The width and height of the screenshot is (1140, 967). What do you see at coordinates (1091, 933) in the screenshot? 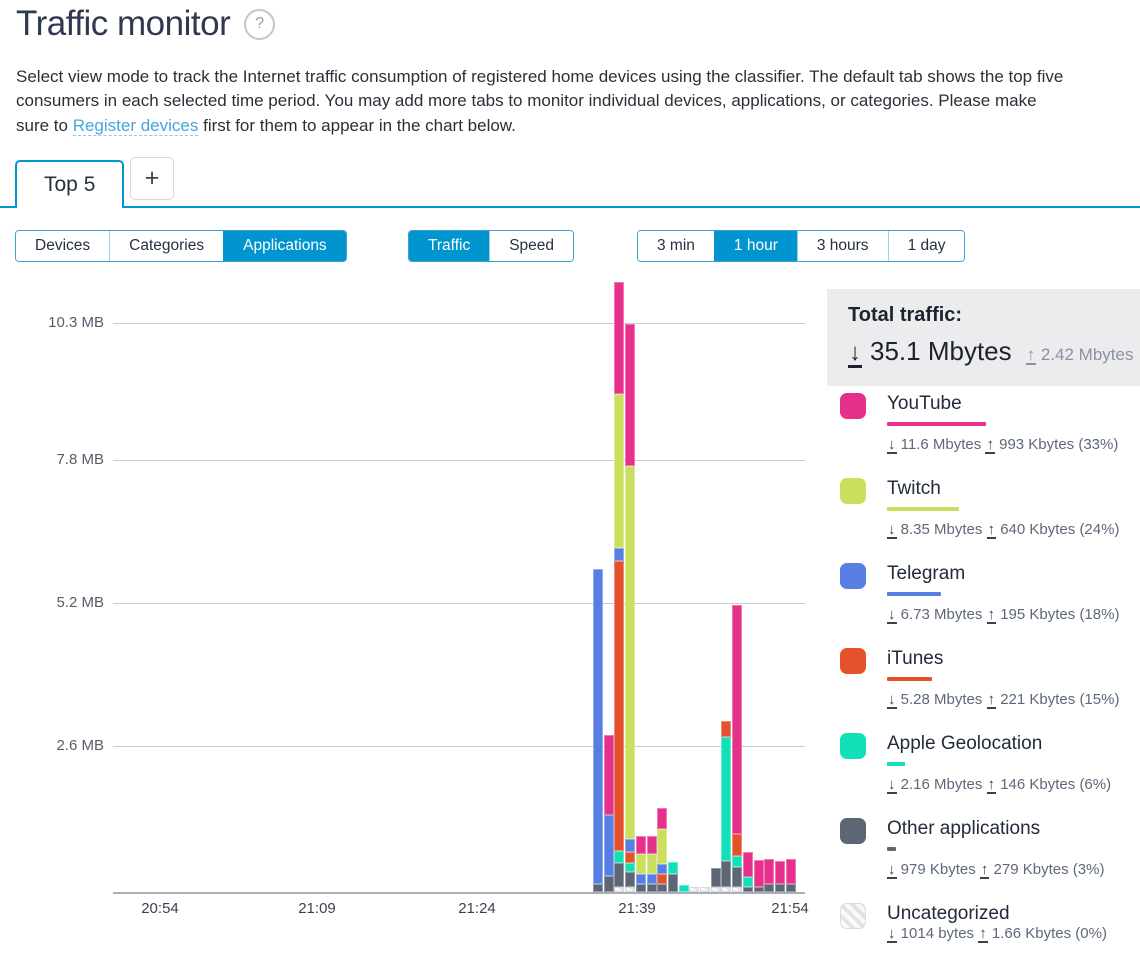
I see `legend-share-percent: (0%)` at bounding box center [1091, 933].